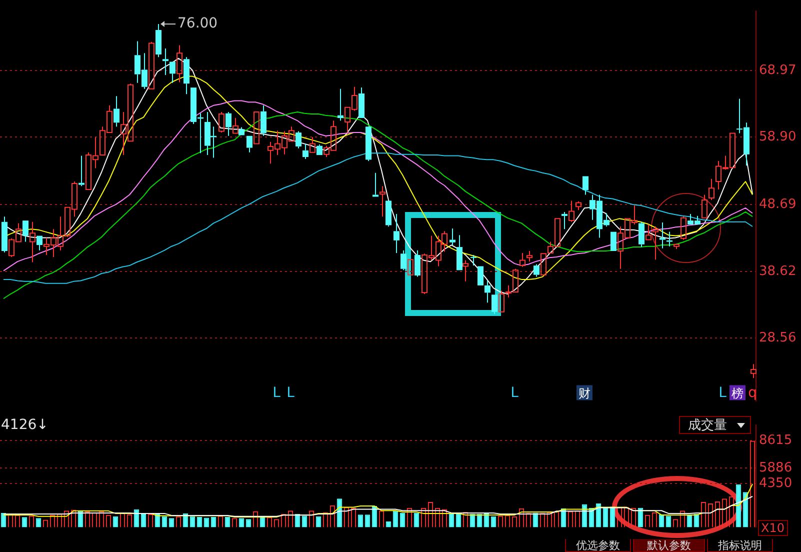  I want to click on annotation: q, so click(752, 392).